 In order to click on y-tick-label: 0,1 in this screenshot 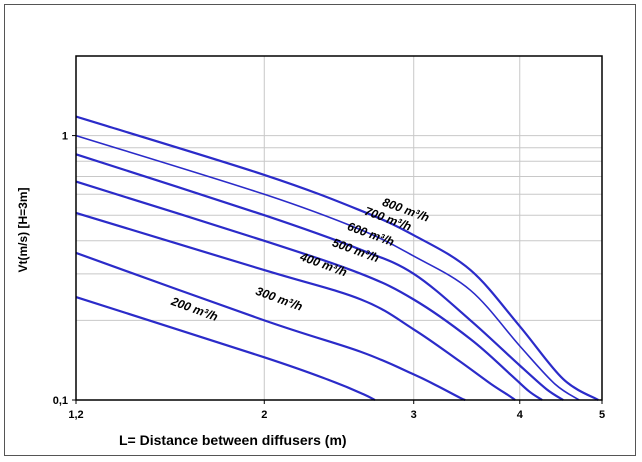, I will do `click(60, 401)`.